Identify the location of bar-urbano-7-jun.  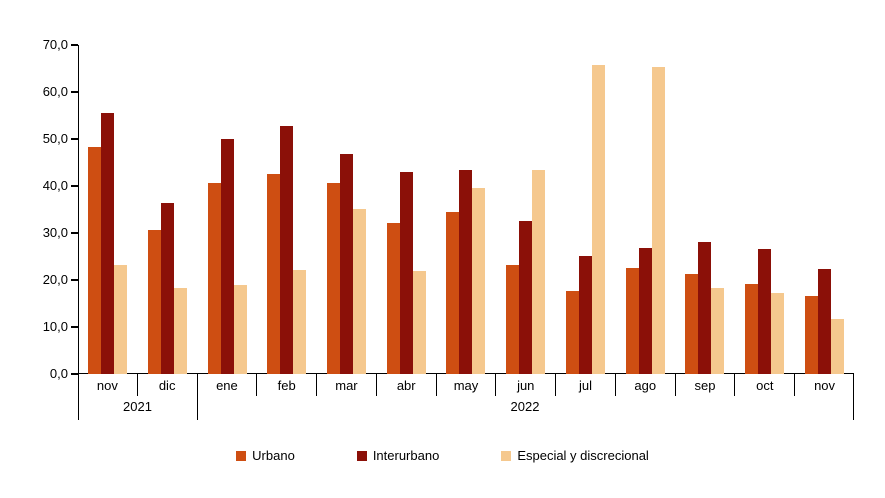
(513, 319).